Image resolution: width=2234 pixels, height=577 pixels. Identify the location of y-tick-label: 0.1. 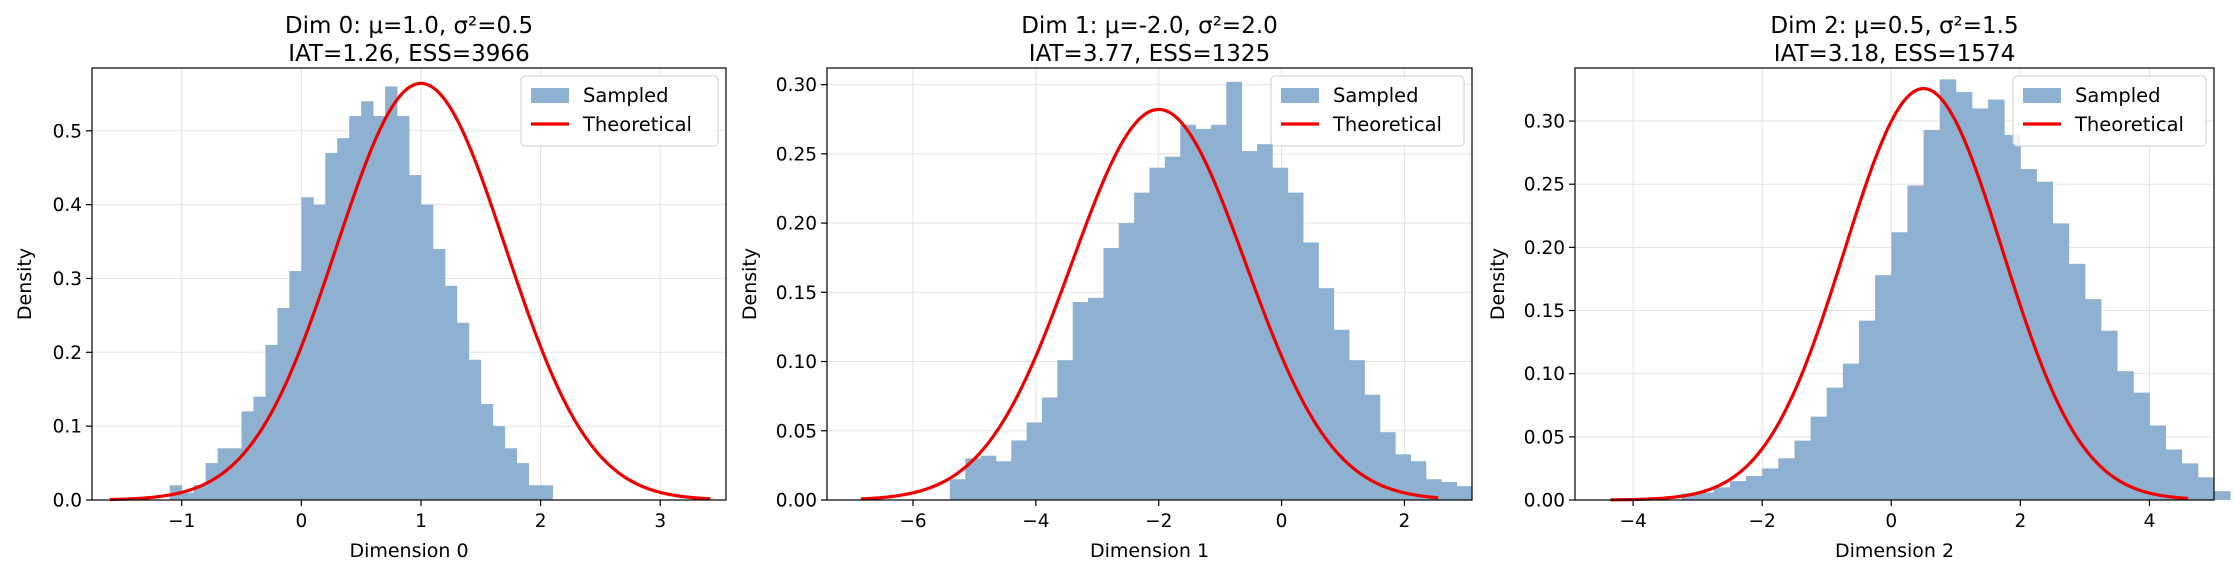
(67, 427).